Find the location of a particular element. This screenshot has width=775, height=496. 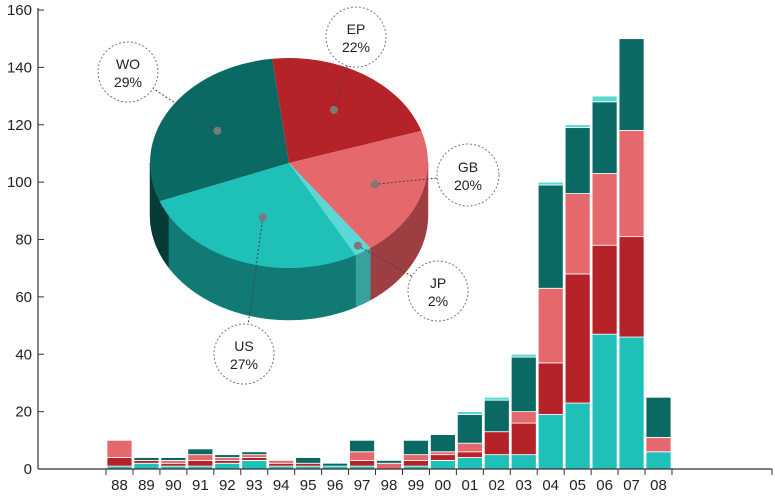

pie-callout-wo: WO 29% is located at coordinates (159, 88).